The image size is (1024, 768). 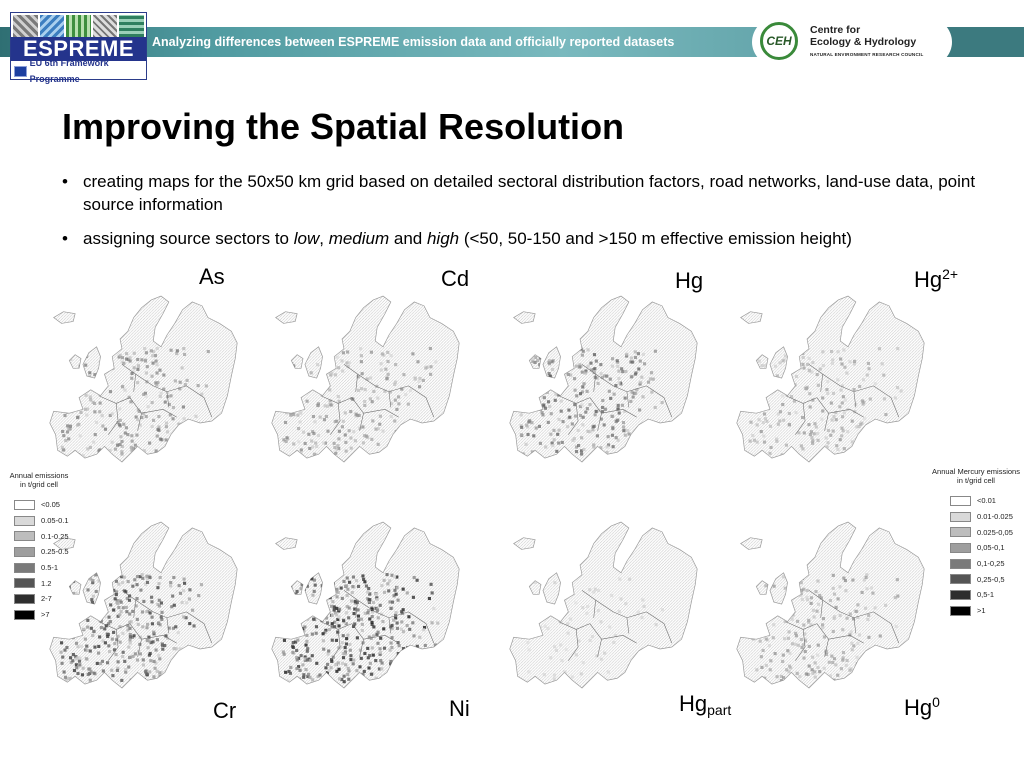 I want to click on legend-title: Annual emissions in t/grid cell, so click(x=39, y=480).